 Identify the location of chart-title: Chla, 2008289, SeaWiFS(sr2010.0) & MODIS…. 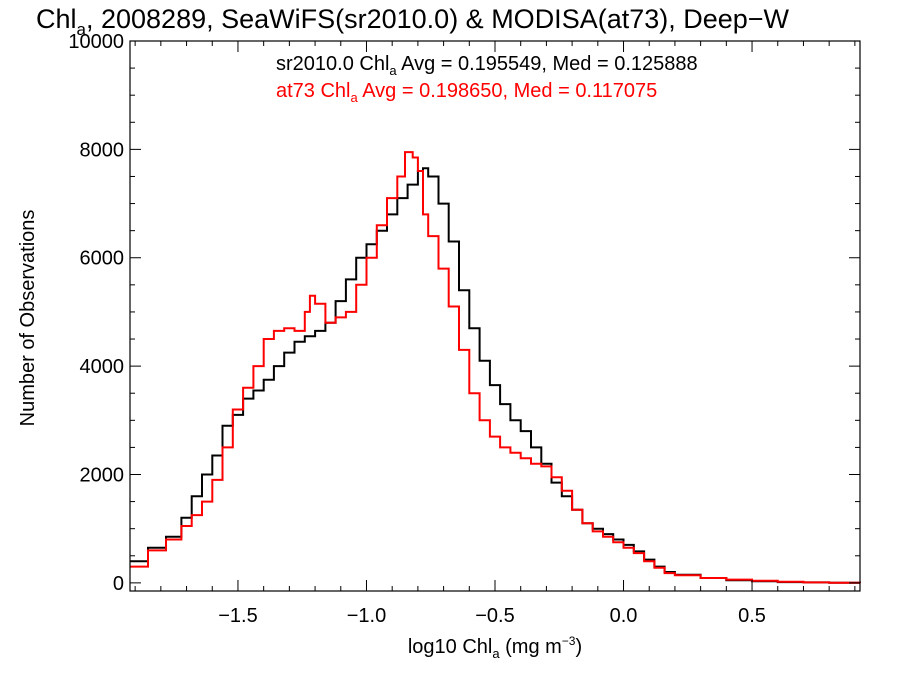
(413, 21).